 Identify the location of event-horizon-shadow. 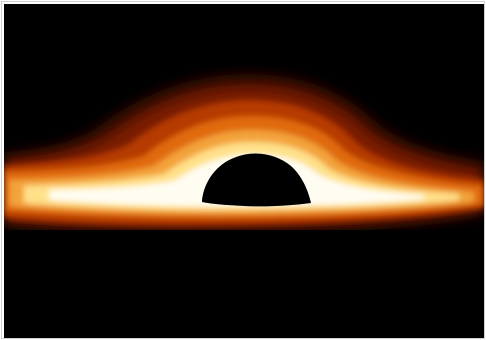
(256, 180).